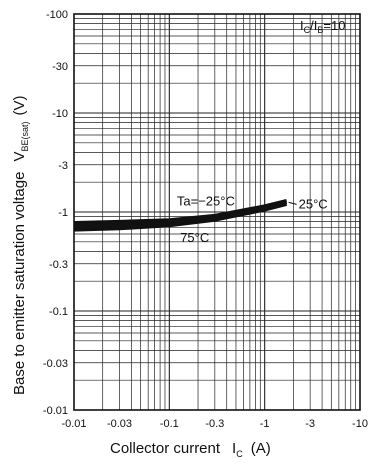 The image size is (376, 463). Describe the element at coordinates (58, 265) in the screenshot. I see `y-tick-label: -0.3` at that location.